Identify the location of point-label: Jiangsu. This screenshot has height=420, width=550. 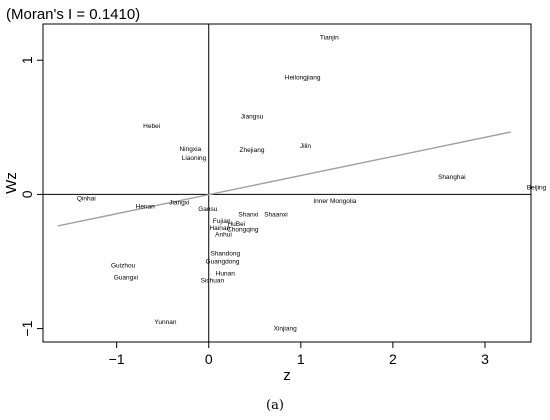
(252, 117).